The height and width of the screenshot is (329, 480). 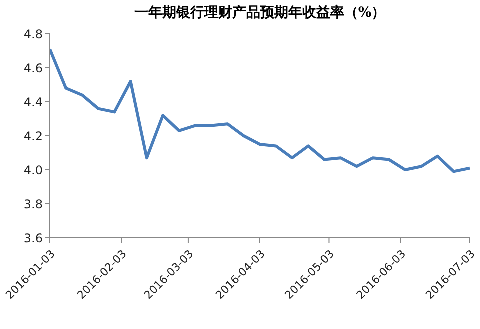 I want to click on y-tick-label: 4.4, so click(x=33, y=102).